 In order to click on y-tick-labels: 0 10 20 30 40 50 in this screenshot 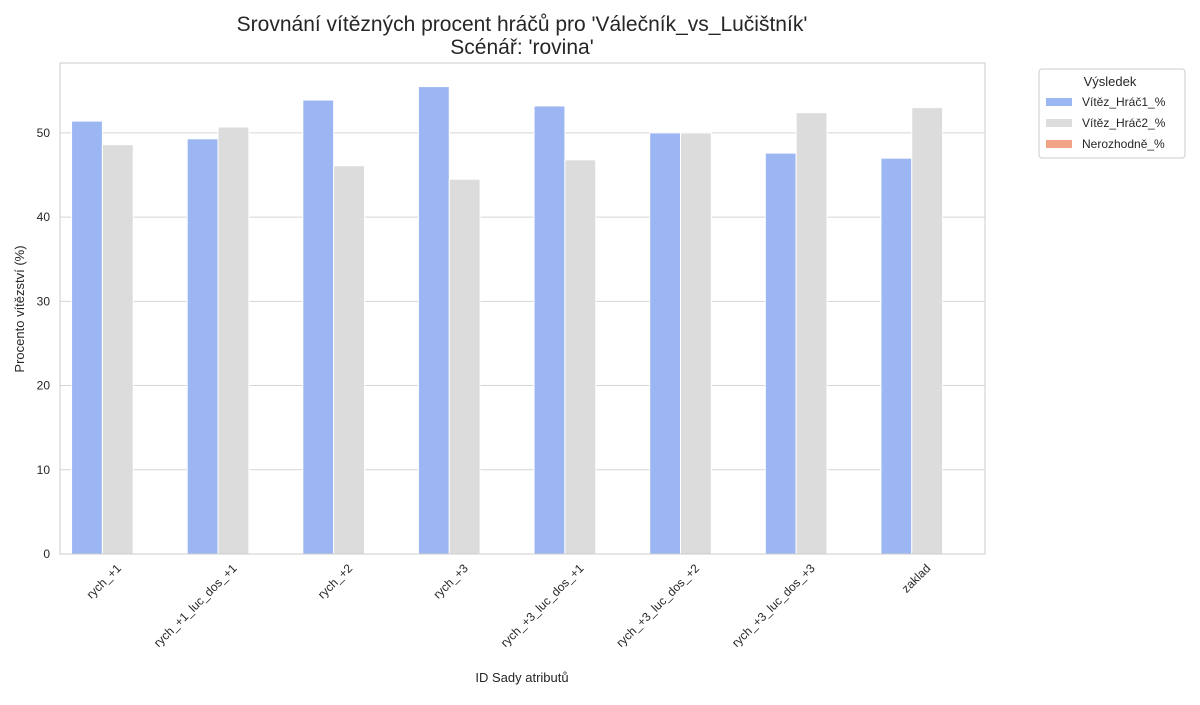, I will do `click(44, 343)`.